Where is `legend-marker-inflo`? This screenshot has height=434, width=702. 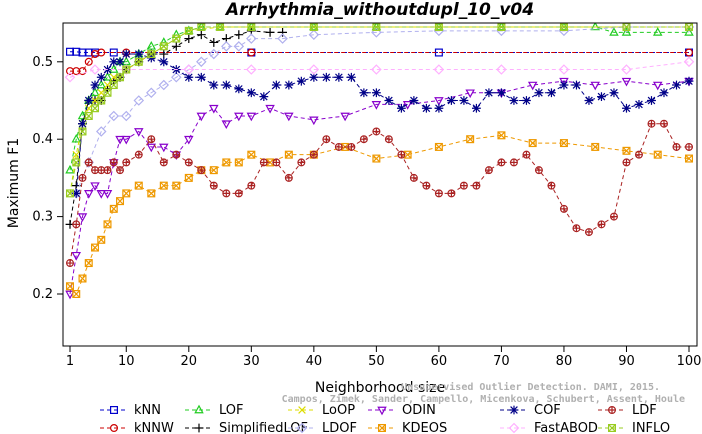
legend-marker-inflo is located at coordinates (611, 428).